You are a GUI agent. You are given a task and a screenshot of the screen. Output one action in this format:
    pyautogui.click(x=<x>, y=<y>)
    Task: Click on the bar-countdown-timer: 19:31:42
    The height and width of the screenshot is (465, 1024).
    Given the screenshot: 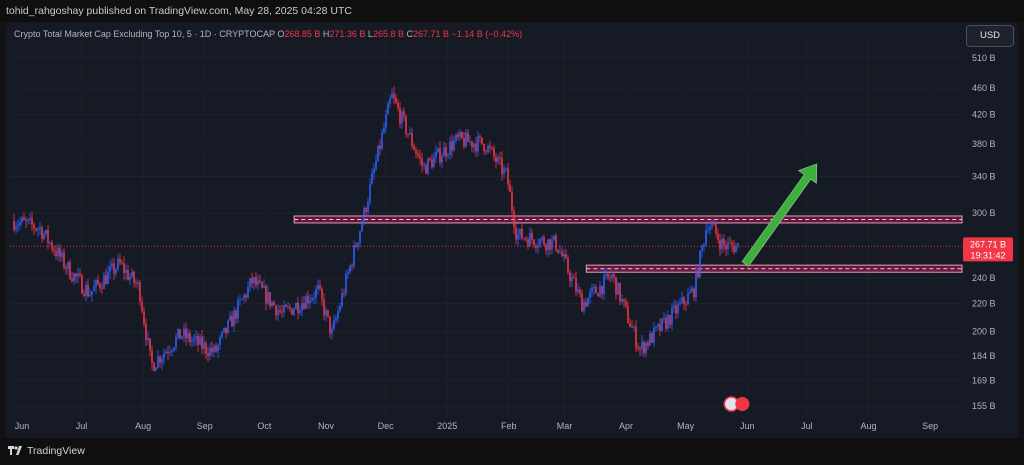 What is the action you would take?
    pyautogui.click(x=987, y=255)
    